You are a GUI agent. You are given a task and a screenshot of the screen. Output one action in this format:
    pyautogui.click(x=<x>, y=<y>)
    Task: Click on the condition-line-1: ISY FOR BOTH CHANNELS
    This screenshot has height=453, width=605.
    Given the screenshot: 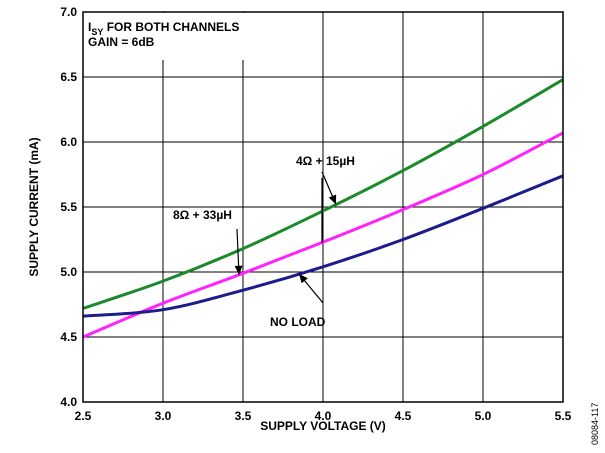 What is the action you would take?
    pyautogui.click(x=163, y=28)
    